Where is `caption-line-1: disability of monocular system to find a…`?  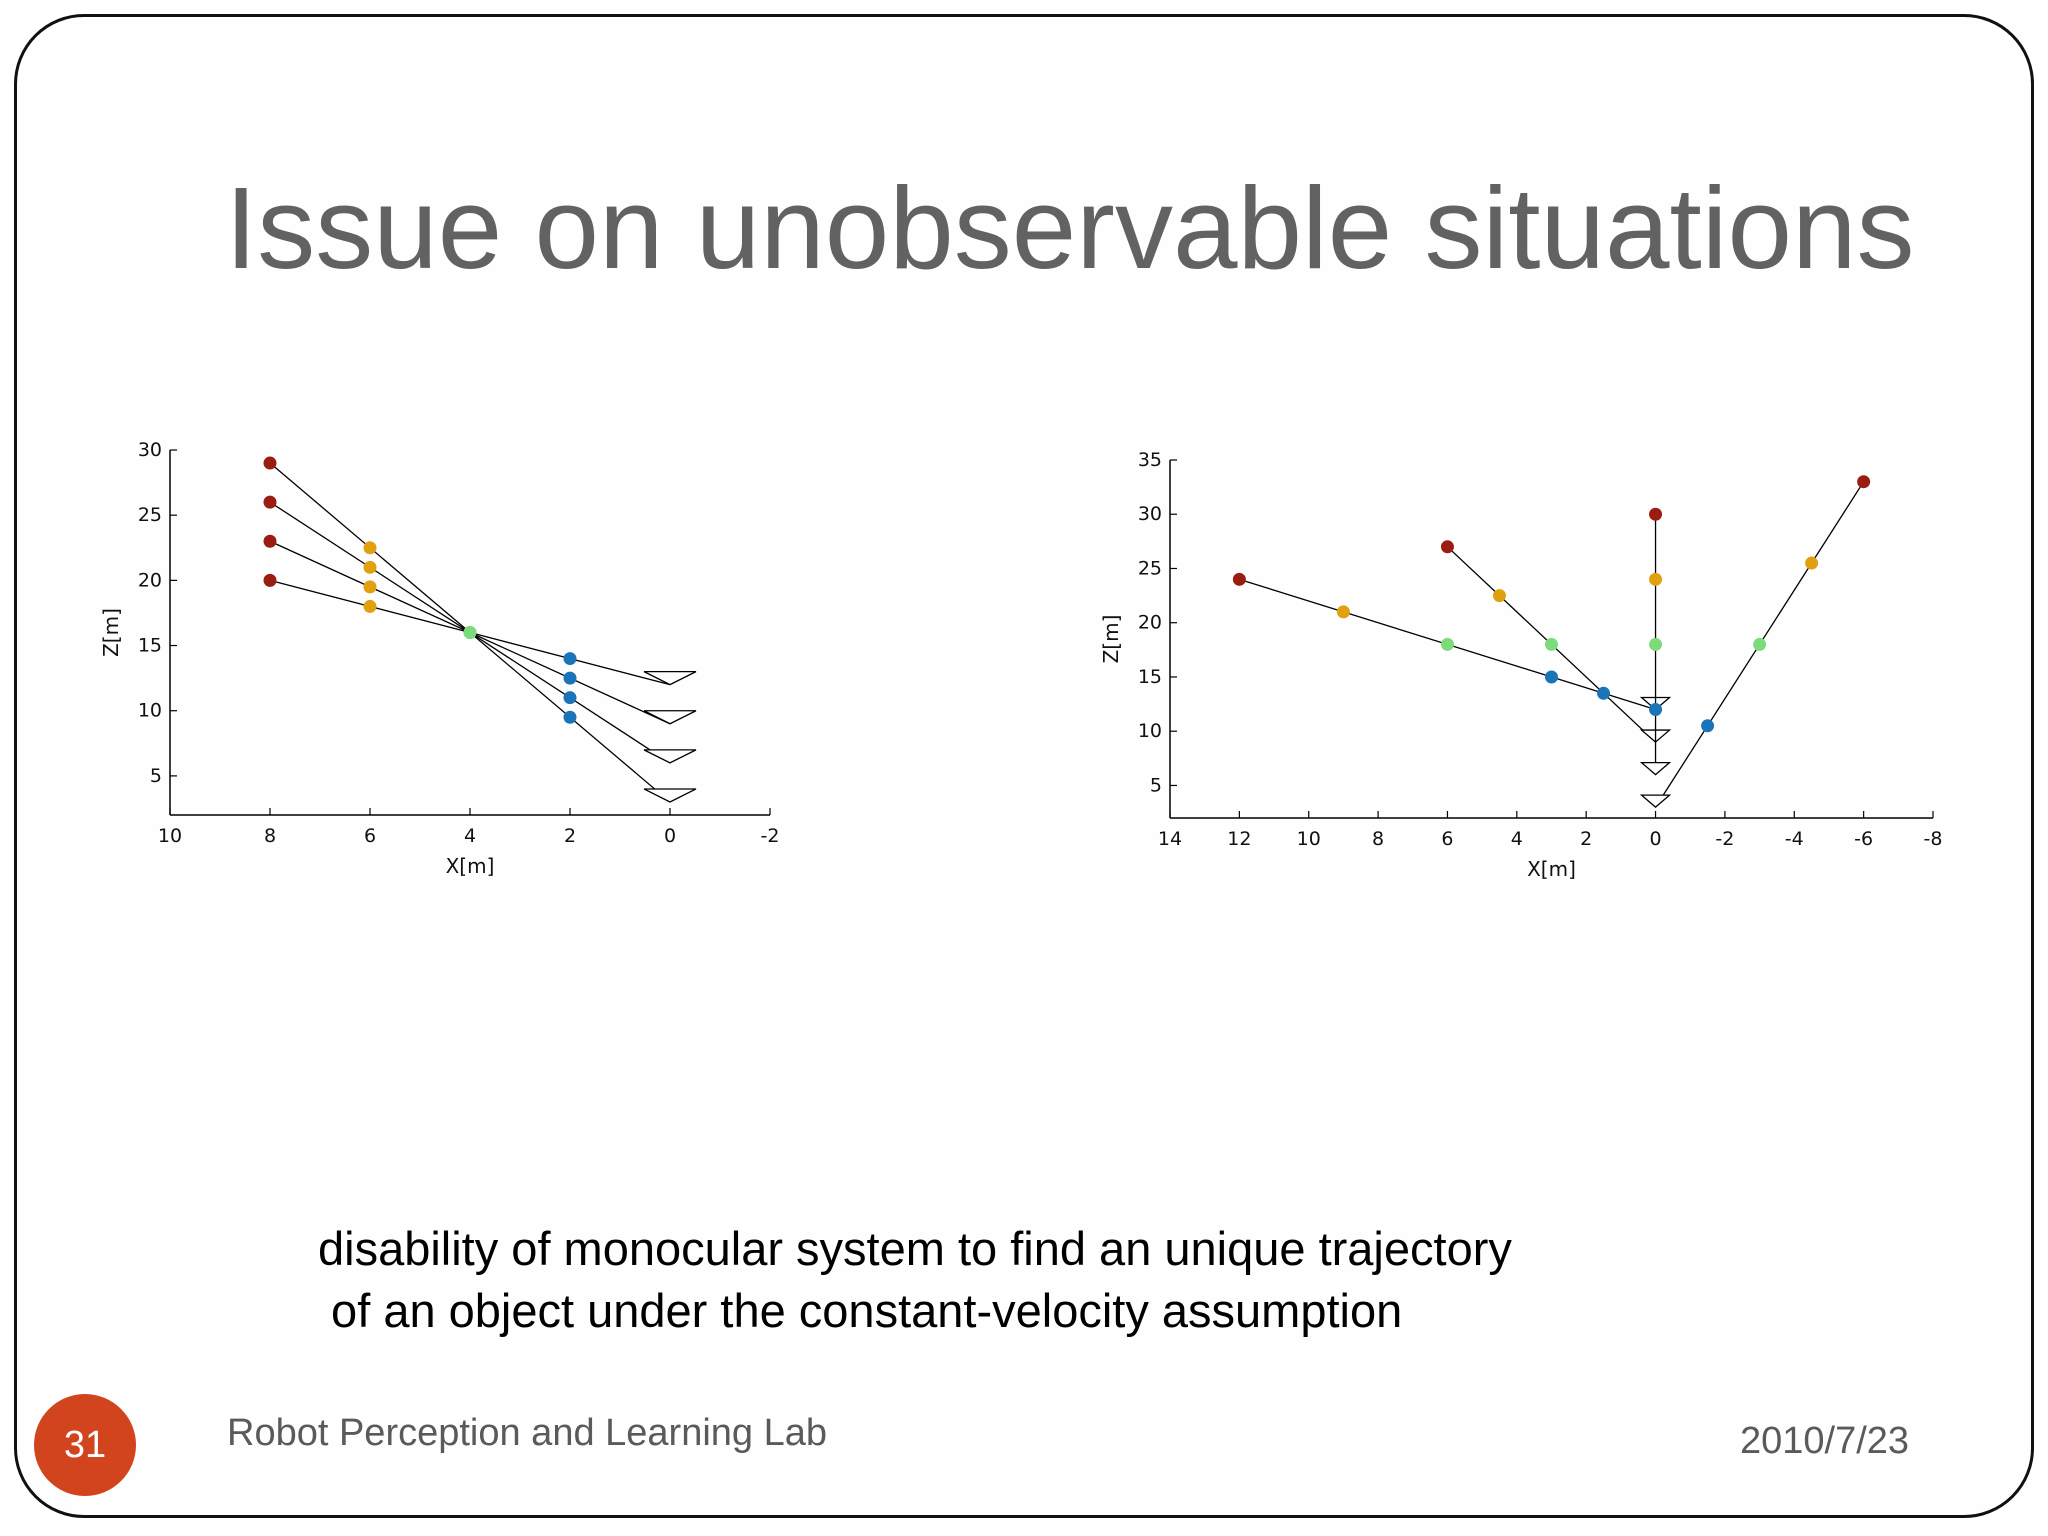
caption-line-1: disability of monocular system to find a… is located at coordinates (915, 1248).